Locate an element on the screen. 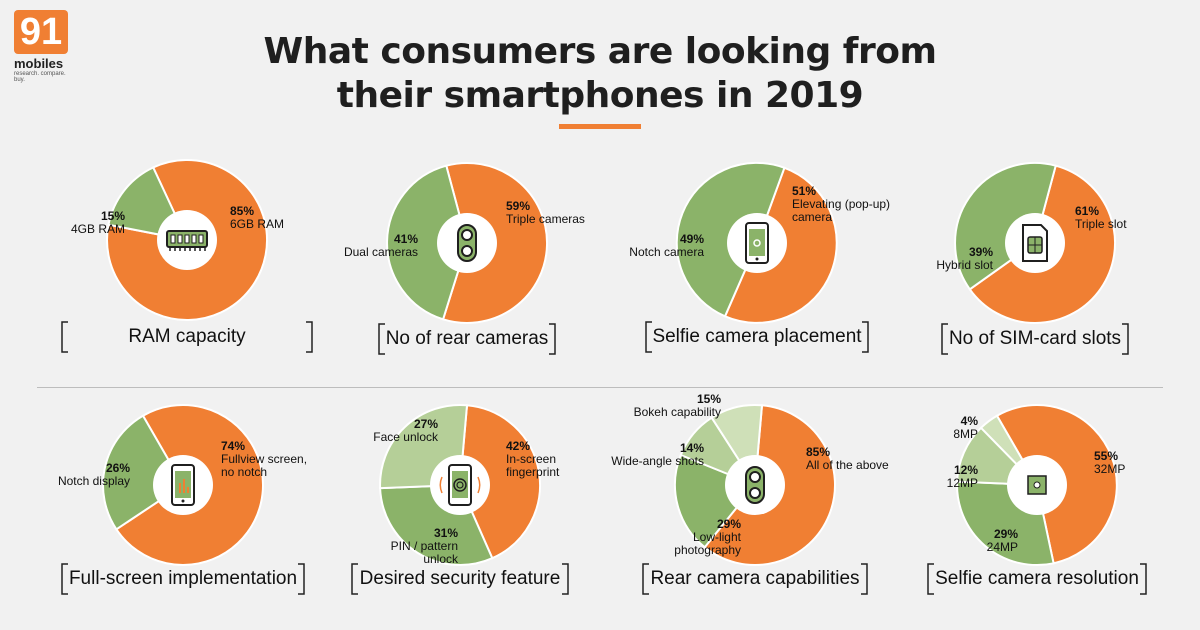  logo-number: 91 is located at coordinates (41, 32).